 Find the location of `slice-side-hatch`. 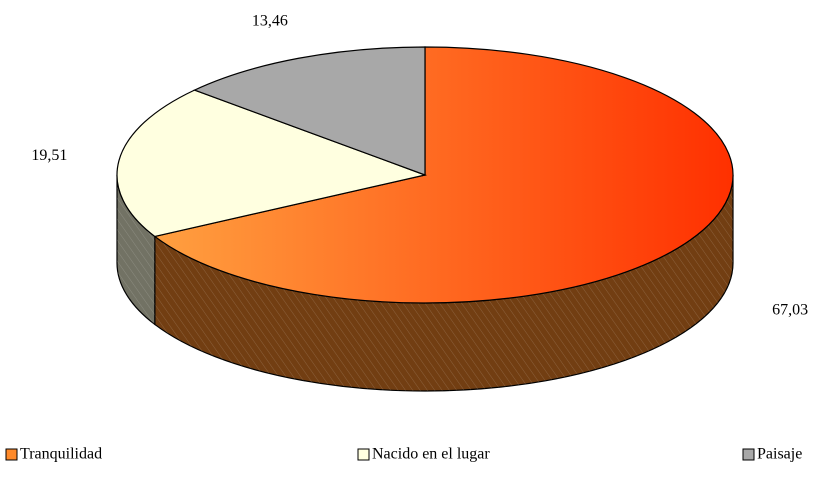

slice-side-hatch is located at coordinates (136, 250).